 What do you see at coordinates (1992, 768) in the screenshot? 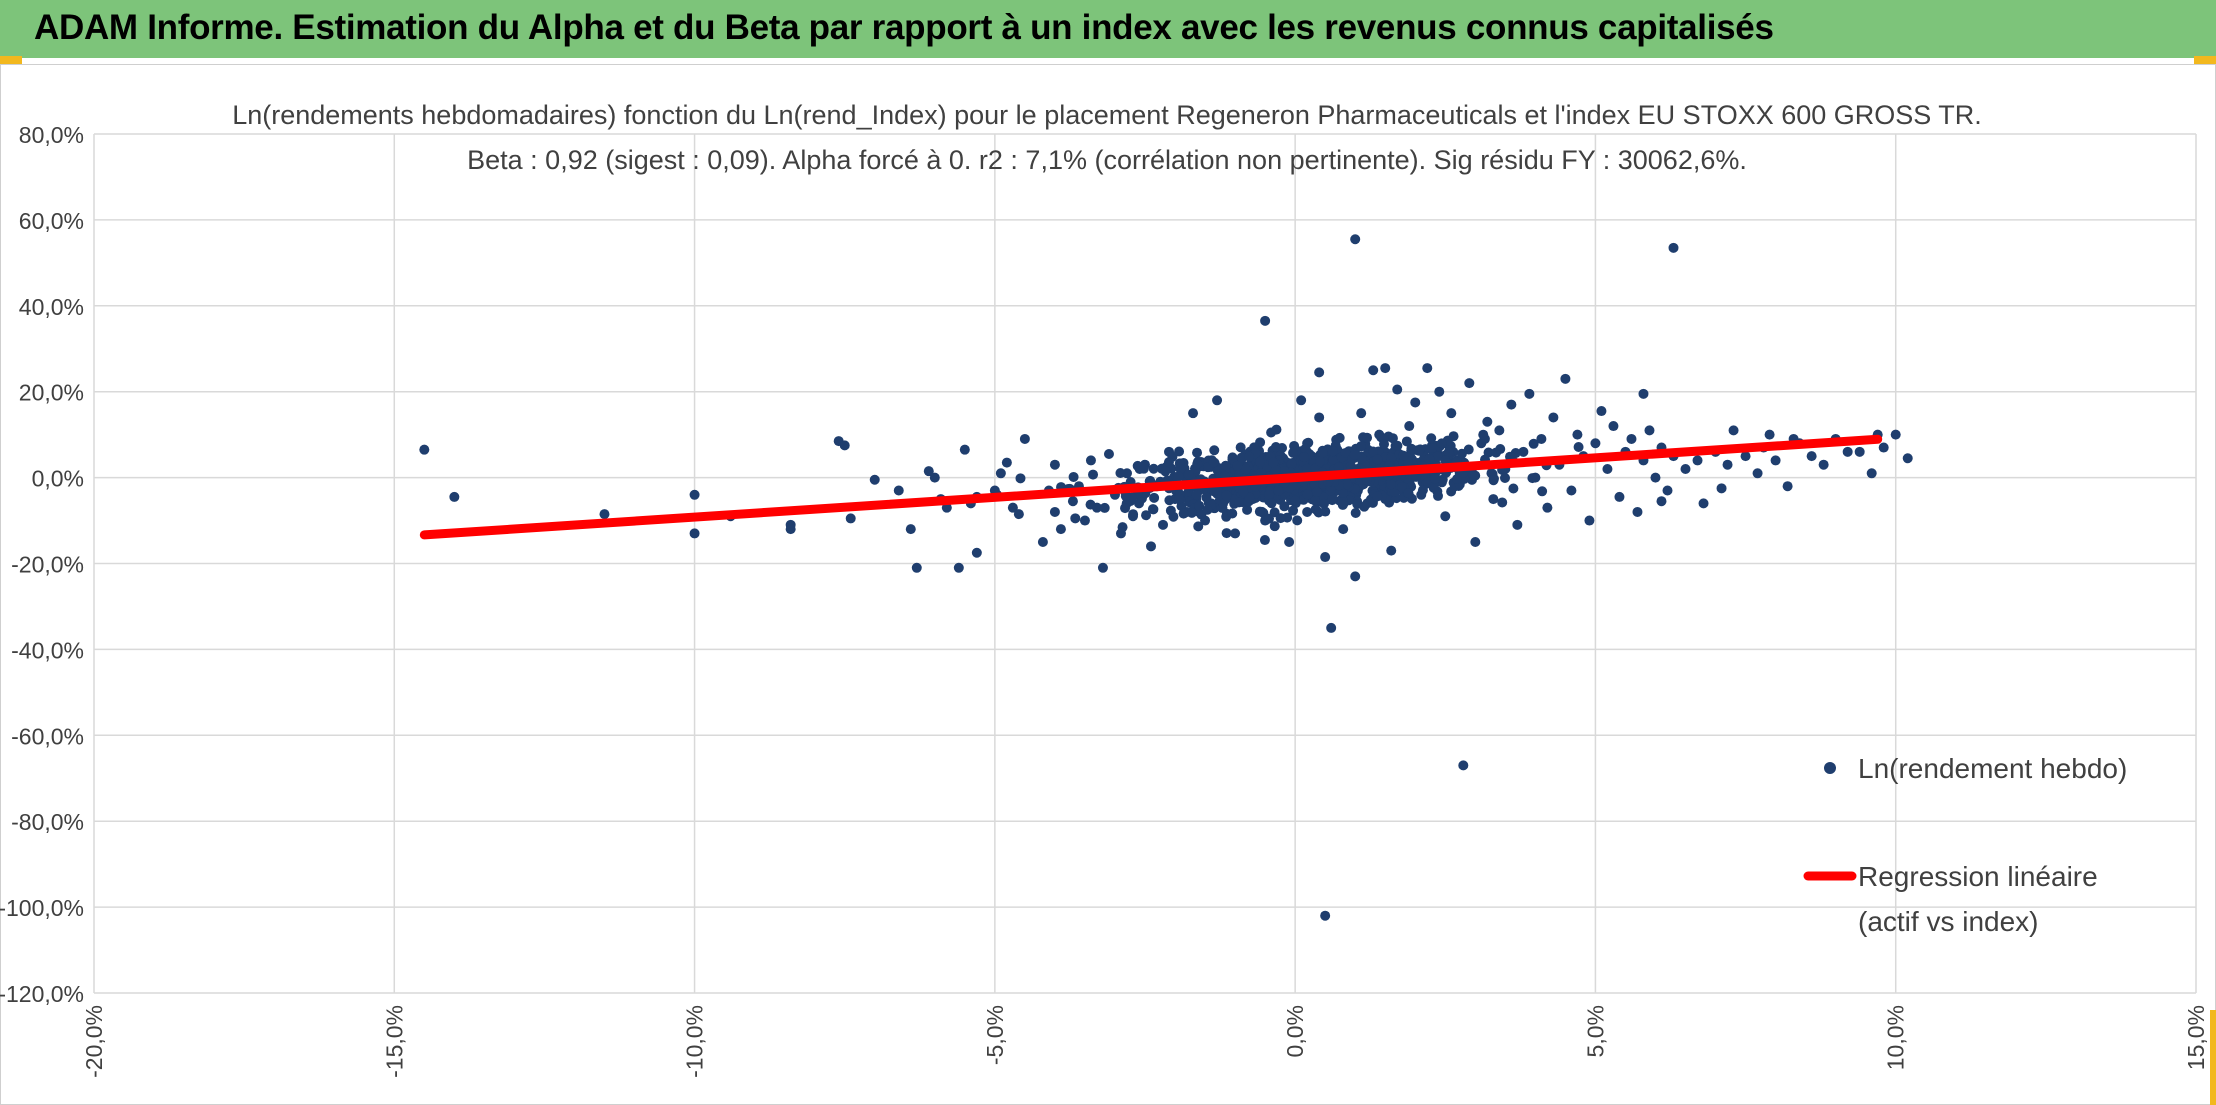
I see `legend-label-points: Ln(rendement hebdo)` at bounding box center [1992, 768].